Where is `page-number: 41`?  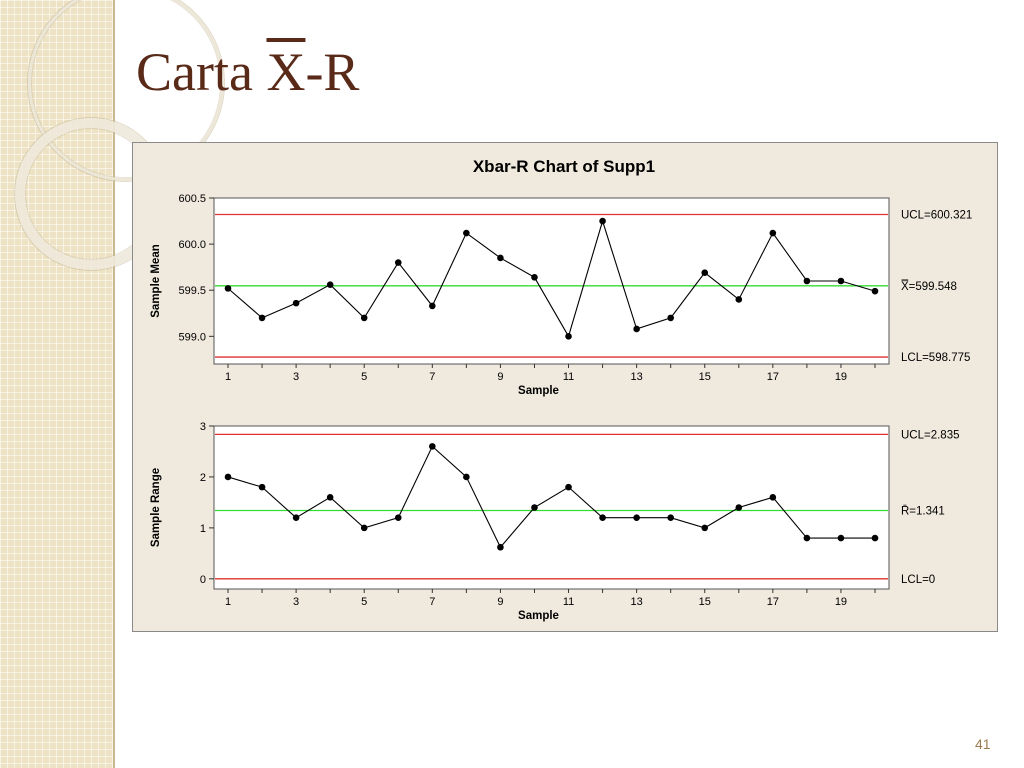 page-number: 41 is located at coordinates (983, 744).